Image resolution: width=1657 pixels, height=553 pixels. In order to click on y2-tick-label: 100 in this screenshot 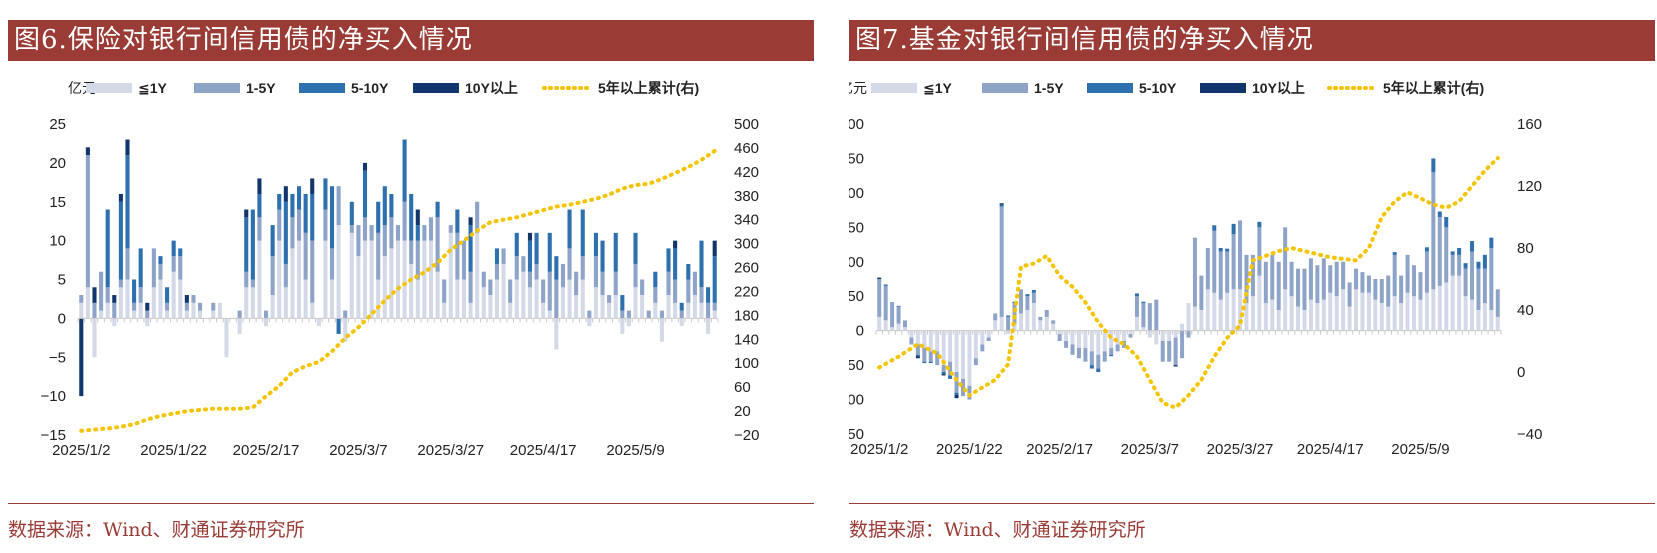, I will do `click(746, 363)`.